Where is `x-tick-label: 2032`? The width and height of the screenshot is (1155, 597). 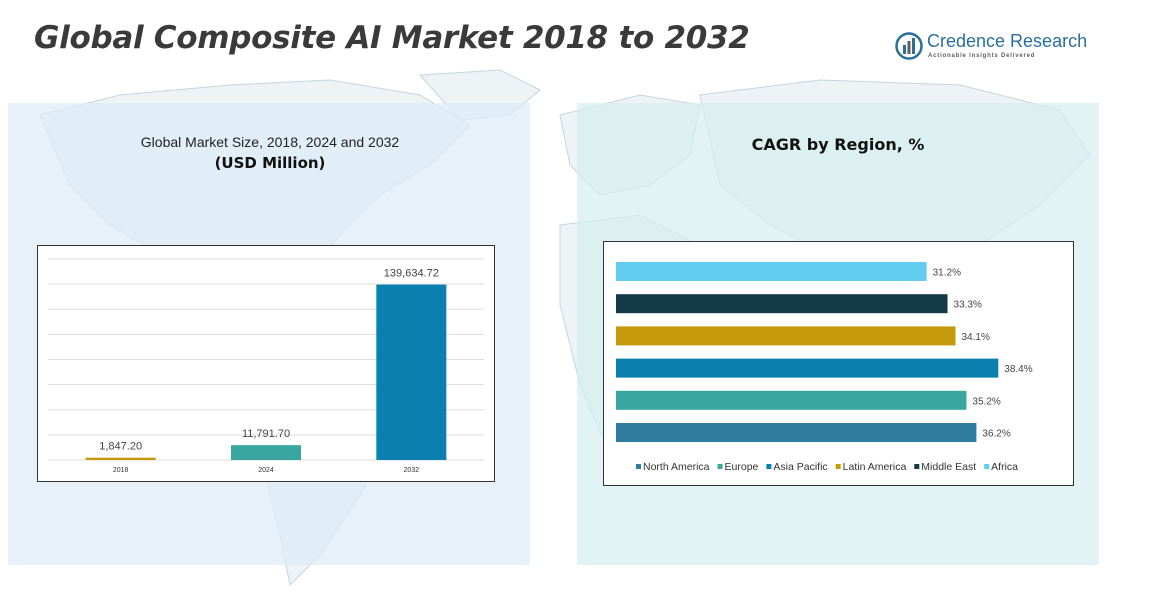
x-tick-label: 2032 is located at coordinates (412, 470).